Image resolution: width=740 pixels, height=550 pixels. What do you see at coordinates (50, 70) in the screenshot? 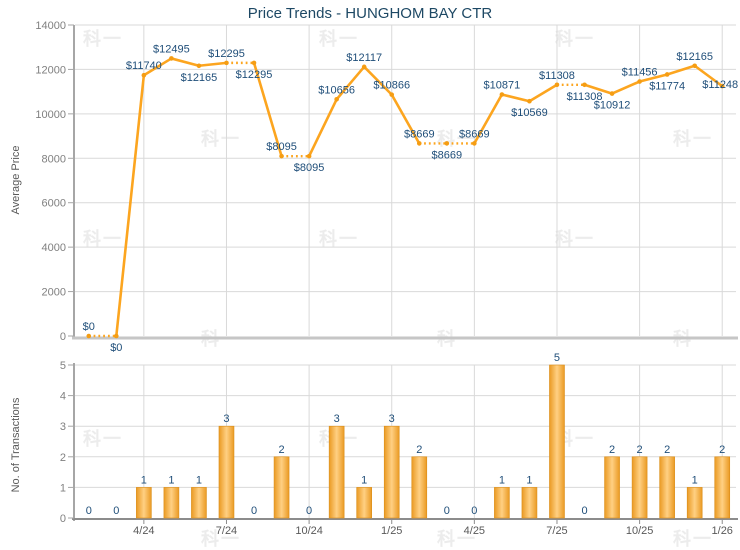
I see `price-y-tick-label: 12000` at bounding box center [50, 70].